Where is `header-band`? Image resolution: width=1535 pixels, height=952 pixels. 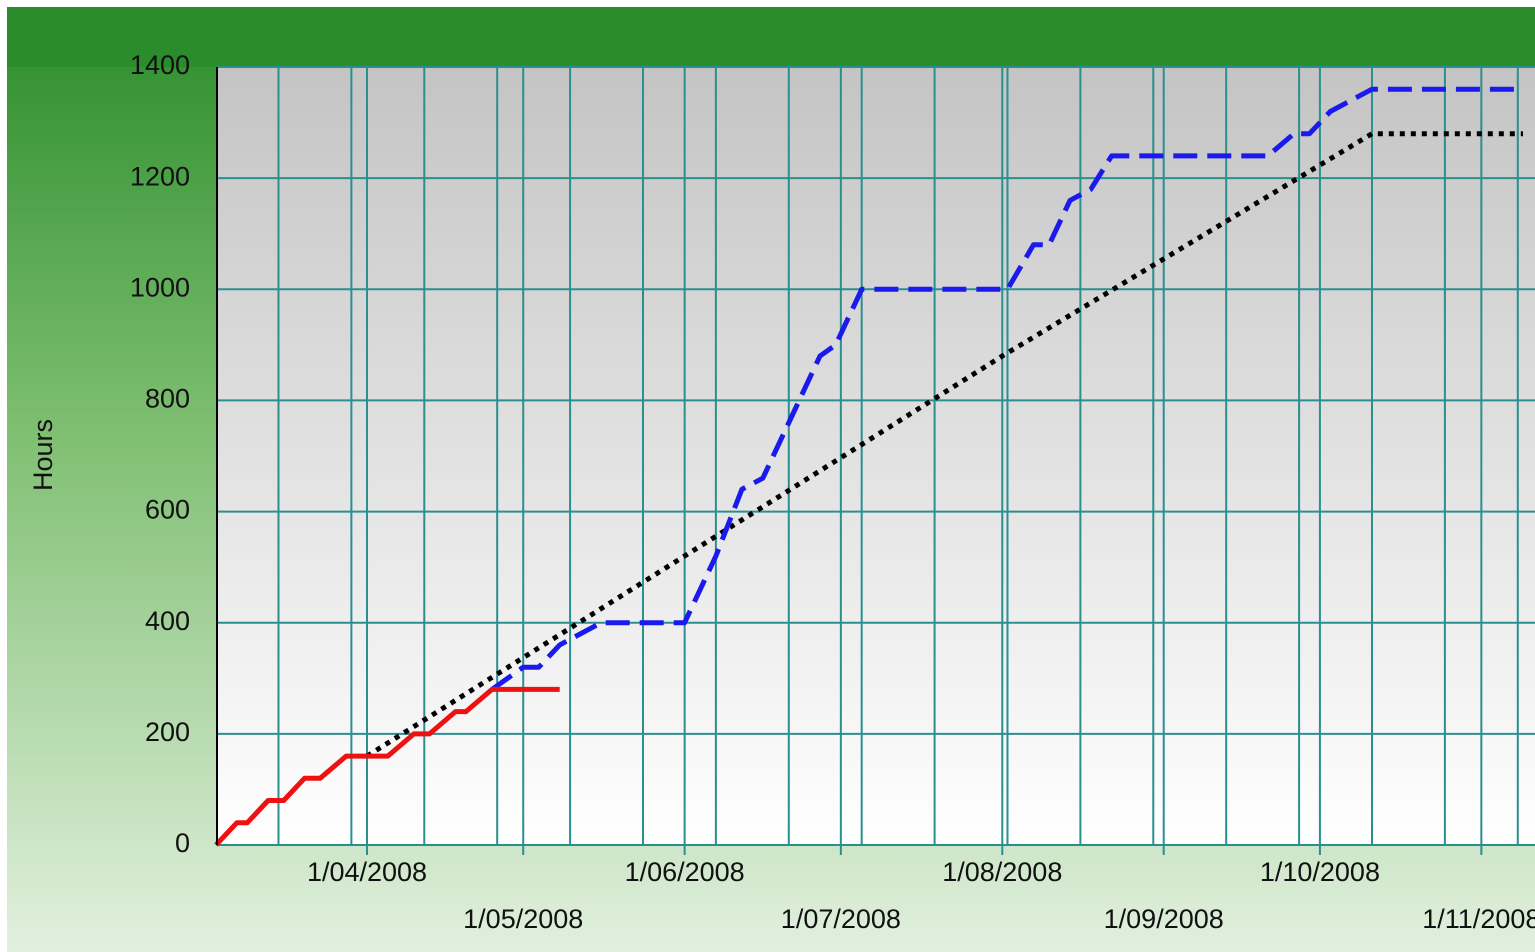
header-band is located at coordinates (771, 37).